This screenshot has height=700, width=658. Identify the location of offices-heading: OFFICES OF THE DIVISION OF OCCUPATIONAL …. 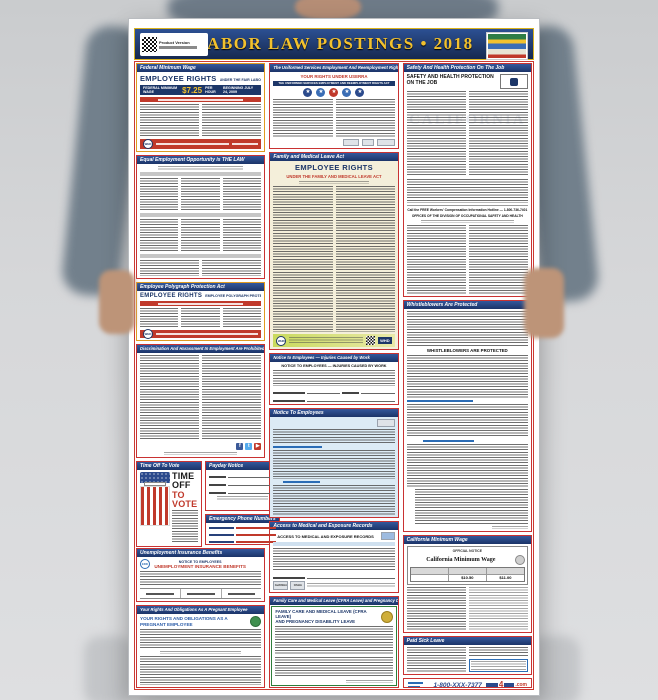
(467, 216).